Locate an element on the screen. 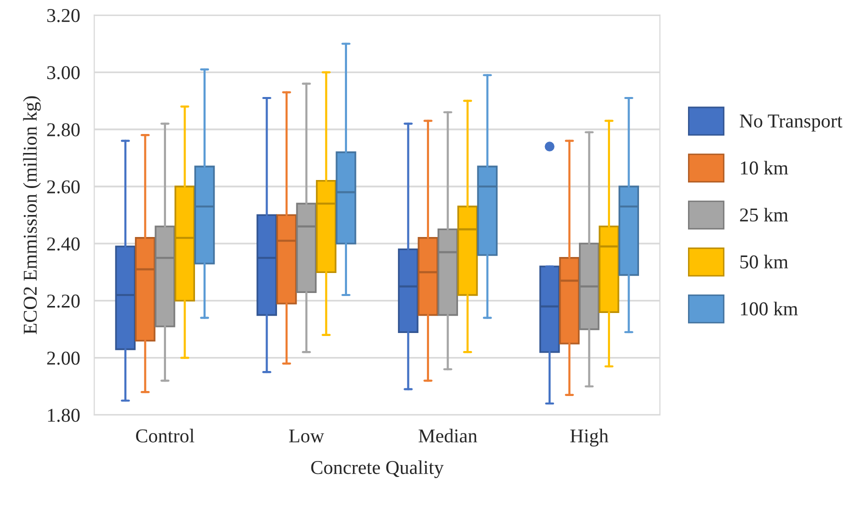  y-tick-label: 3.00 is located at coordinates (63, 73).